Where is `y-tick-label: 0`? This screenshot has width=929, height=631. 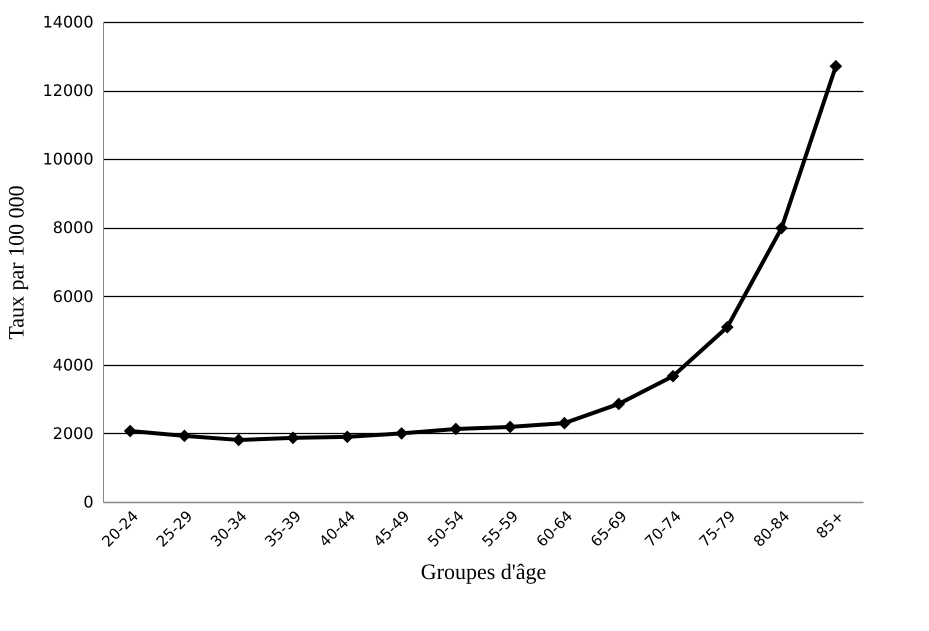 y-tick-label: 0 is located at coordinates (88, 502).